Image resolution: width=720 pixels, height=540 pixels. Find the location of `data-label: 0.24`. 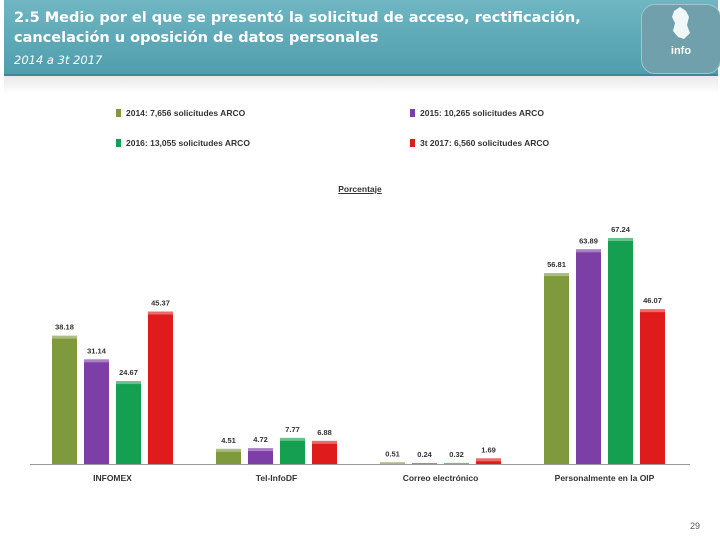

data-label: 0.24 is located at coordinates (424, 454).